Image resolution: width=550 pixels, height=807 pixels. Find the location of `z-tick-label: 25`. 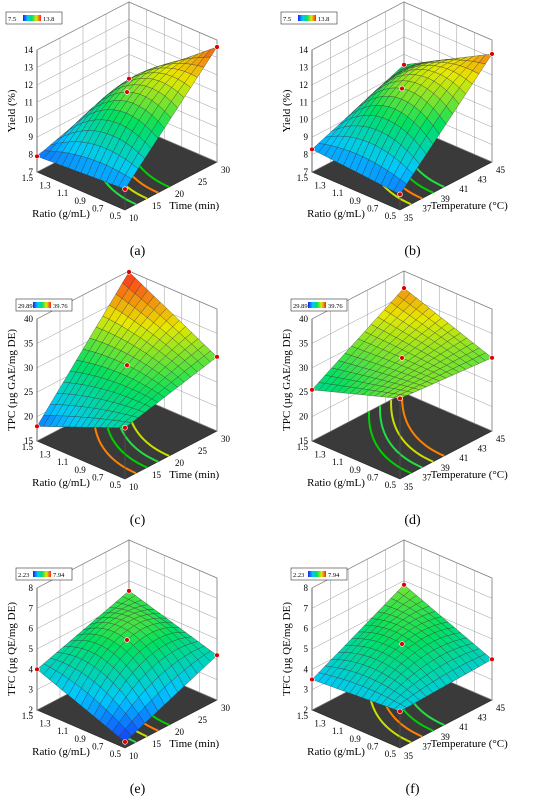

z-tick-label: 25 is located at coordinates (29, 392).